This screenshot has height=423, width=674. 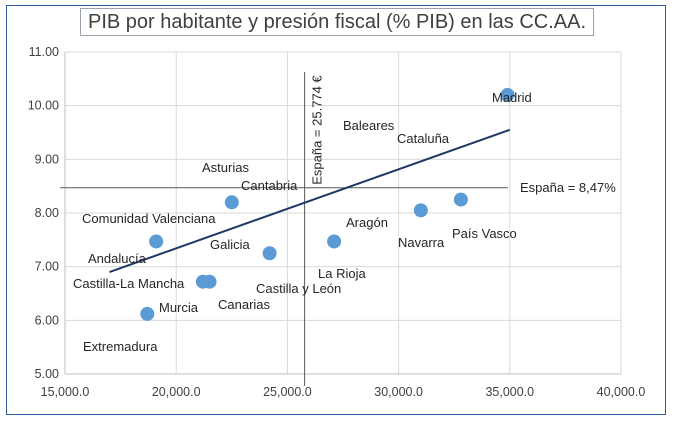 What do you see at coordinates (509, 392) in the screenshot?
I see `x-tick-label: 35,000.0` at bounding box center [509, 392].